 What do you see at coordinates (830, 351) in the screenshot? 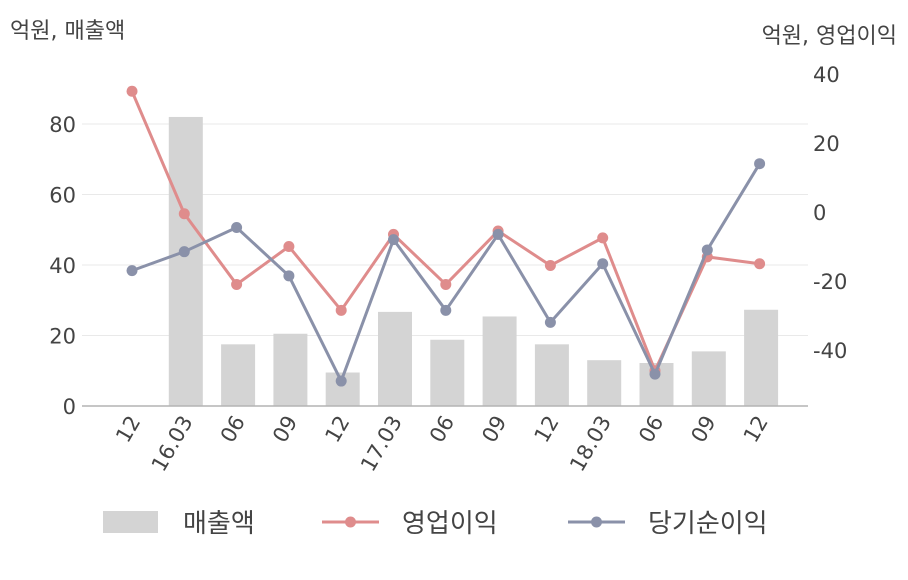
I see `right-tick-label: -40` at bounding box center [830, 351].